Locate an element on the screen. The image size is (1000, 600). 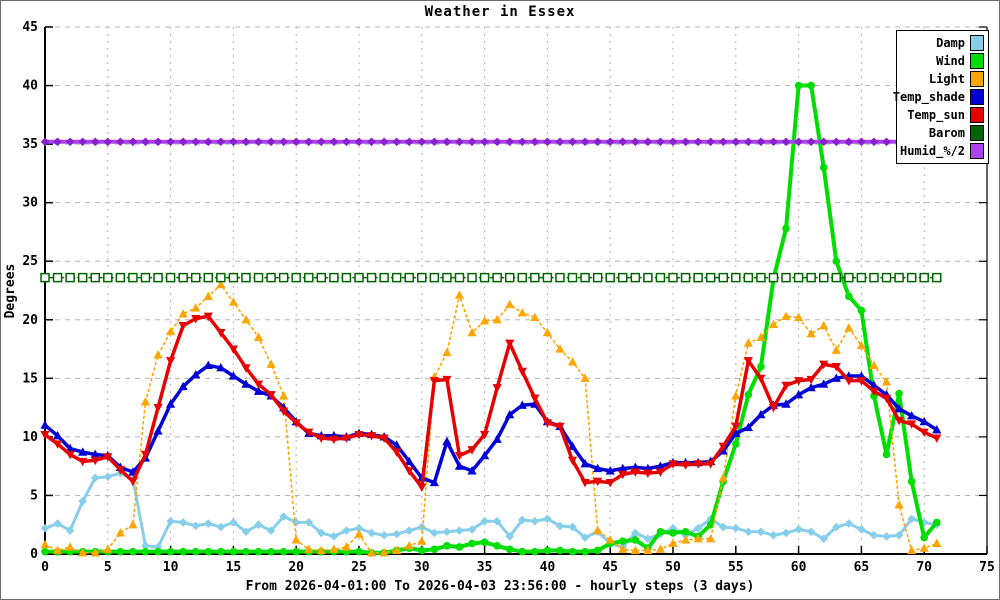
legend-label-temp-sun: Temp_sun is located at coordinates (936, 115).